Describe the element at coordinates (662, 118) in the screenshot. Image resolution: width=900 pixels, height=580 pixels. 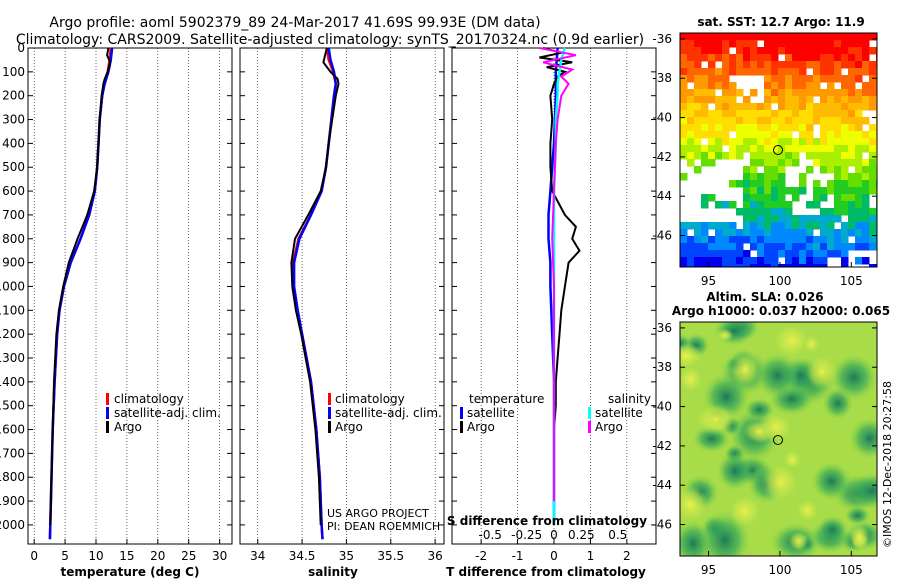
I see `map-ytick-label: -40` at that location.